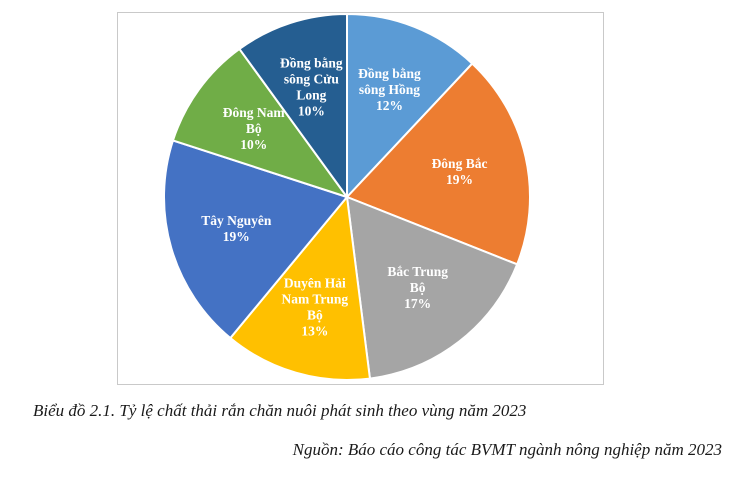 The width and height of the screenshot is (748, 498). What do you see at coordinates (315, 299) in the screenshot?
I see `slice-name-label: Nam Trung` at bounding box center [315, 299].